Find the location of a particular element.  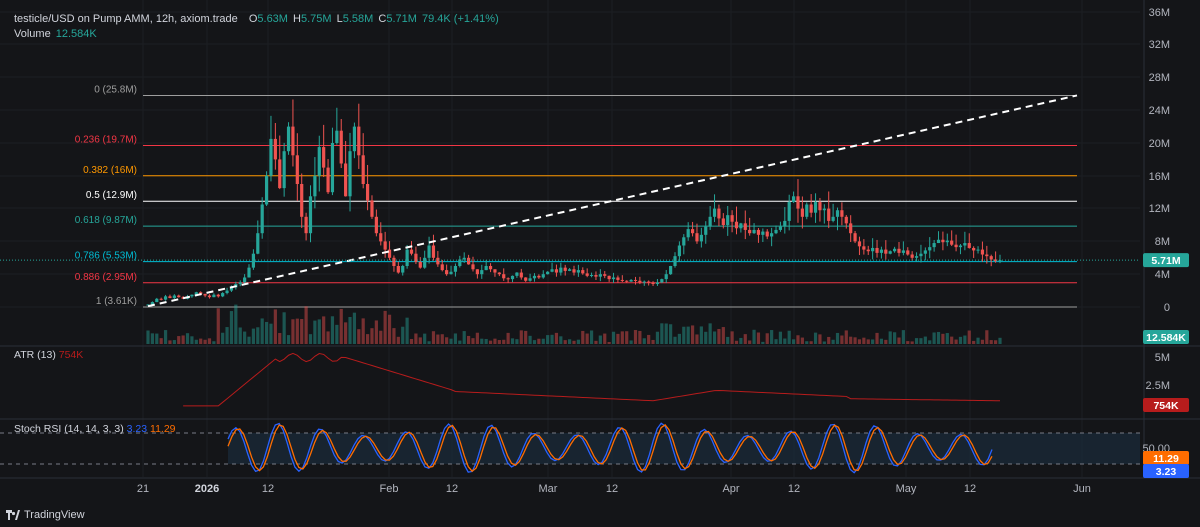

atr-title: ATR (13) is located at coordinates (35, 355).